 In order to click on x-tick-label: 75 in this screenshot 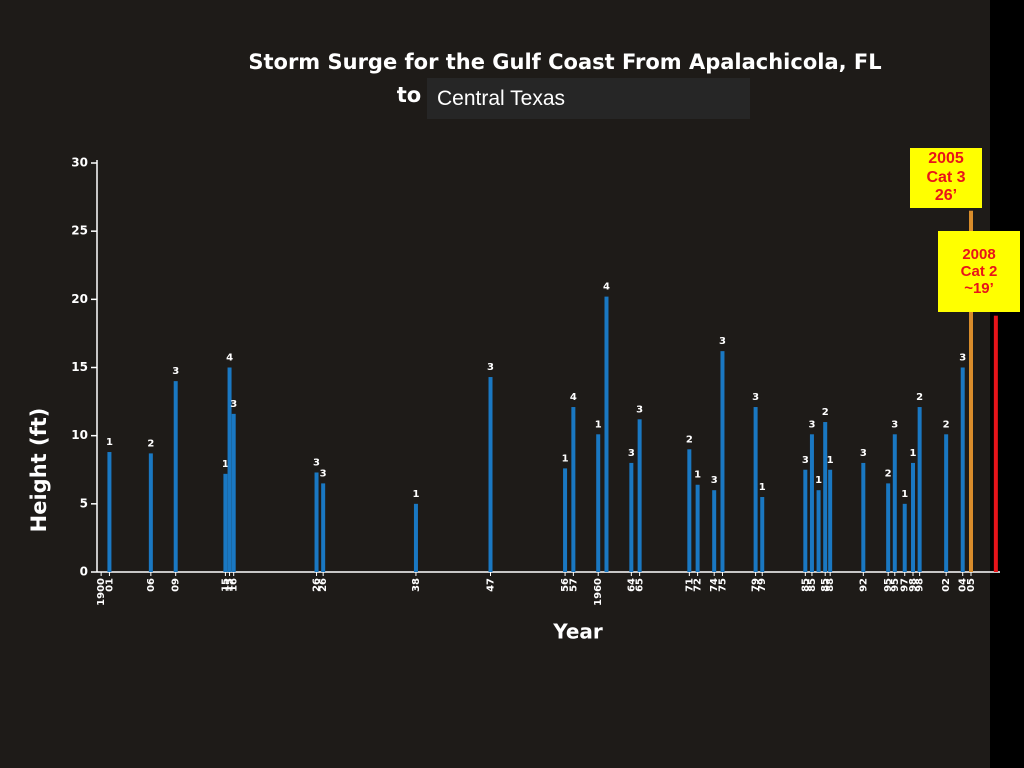, I will do `click(722, 585)`.